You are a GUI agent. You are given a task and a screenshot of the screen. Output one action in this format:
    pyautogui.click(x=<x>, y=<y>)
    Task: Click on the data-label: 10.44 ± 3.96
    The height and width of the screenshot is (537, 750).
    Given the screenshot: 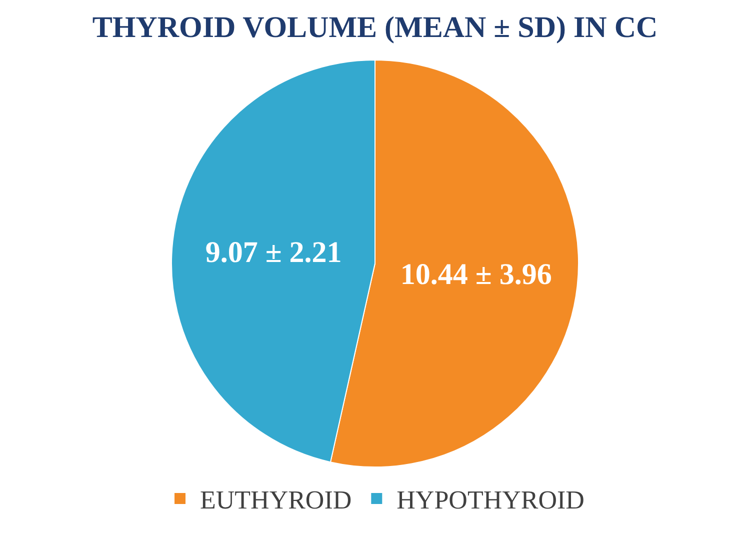 What is the action you would take?
    pyautogui.click(x=476, y=275)
    